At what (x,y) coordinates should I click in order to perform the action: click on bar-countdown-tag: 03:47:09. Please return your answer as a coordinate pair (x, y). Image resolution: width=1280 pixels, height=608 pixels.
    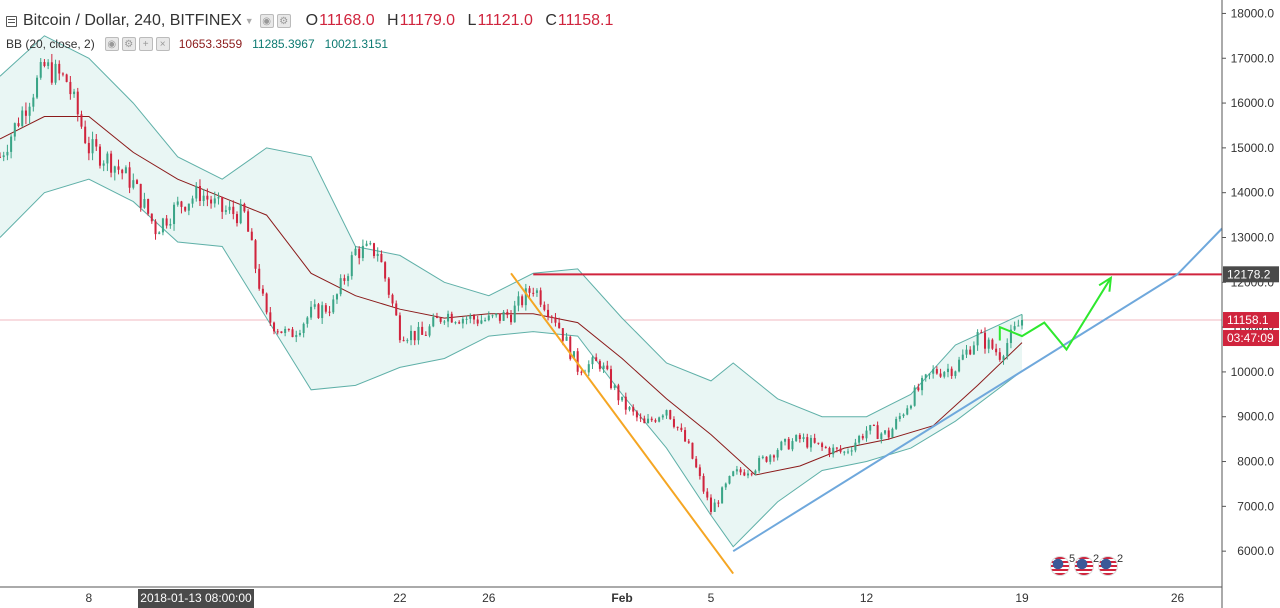
    Looking at the image, I should click on (1250, 338).